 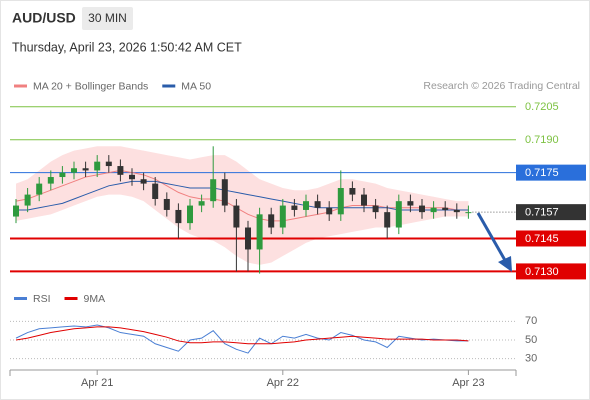 I want to click on legend-label: MA 50, so click(x=196, y=86).